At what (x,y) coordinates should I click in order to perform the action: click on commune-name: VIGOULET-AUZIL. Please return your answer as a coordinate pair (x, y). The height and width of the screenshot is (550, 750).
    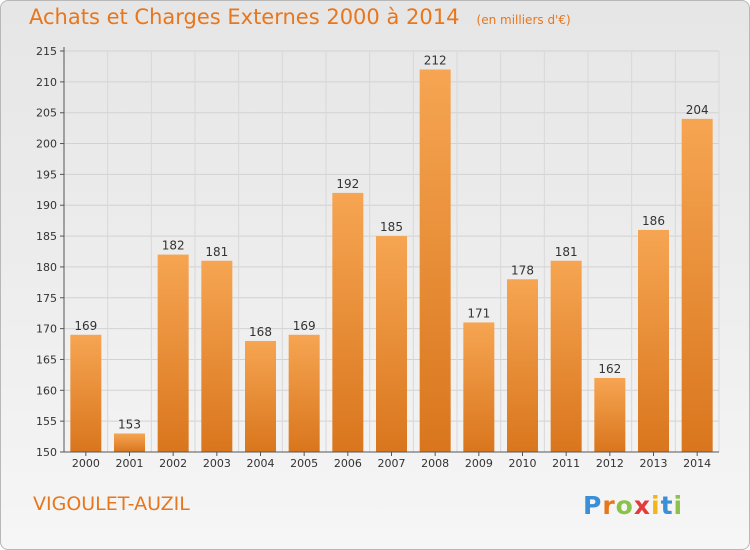
    Looking at the image, I should click on (111, 504).